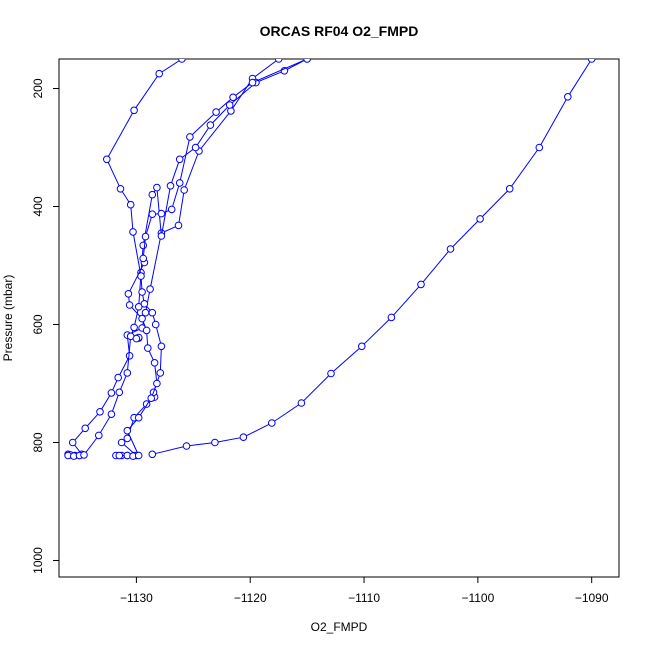 The width and height of the screenshot is (650, 650). Describe the element at coordinates (38, 560) in the screenshot. I see `y-tick-label: 1000` at that location.